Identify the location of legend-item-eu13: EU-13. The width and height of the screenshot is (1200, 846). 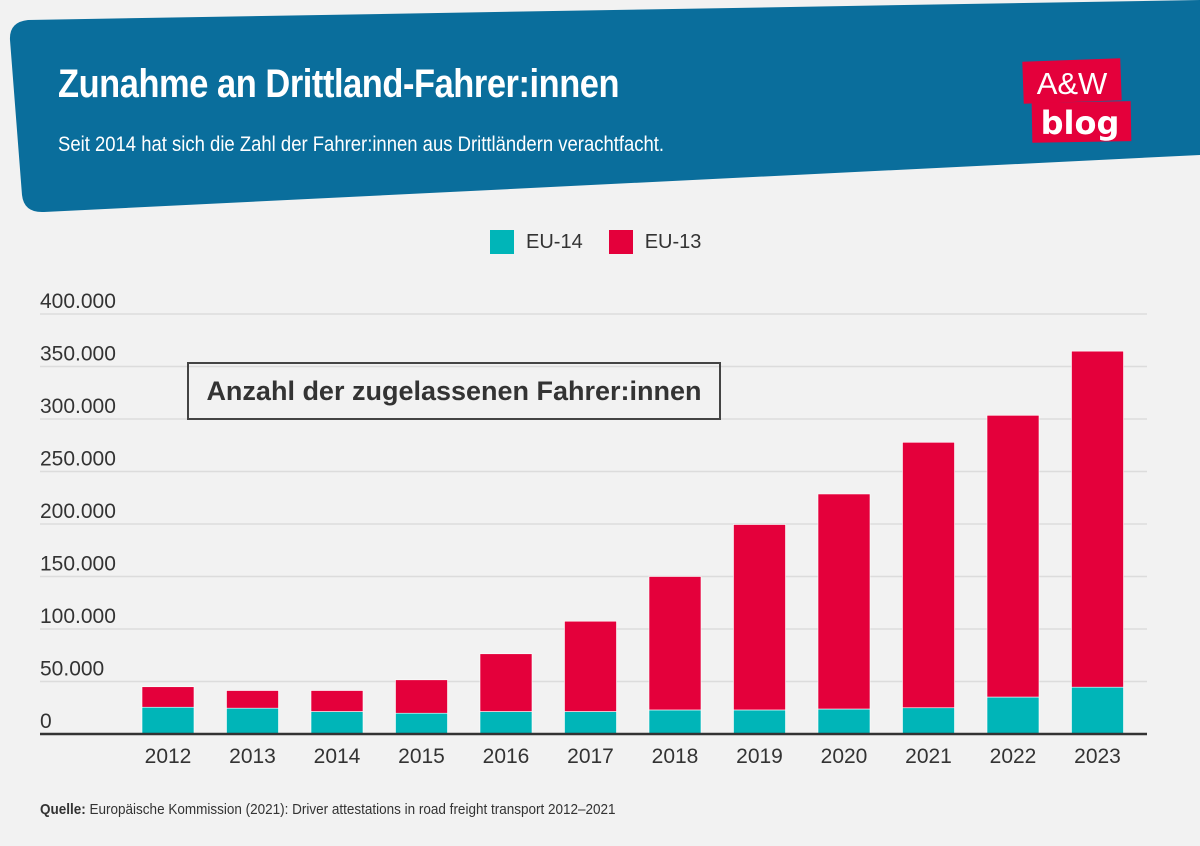
(655, 242).